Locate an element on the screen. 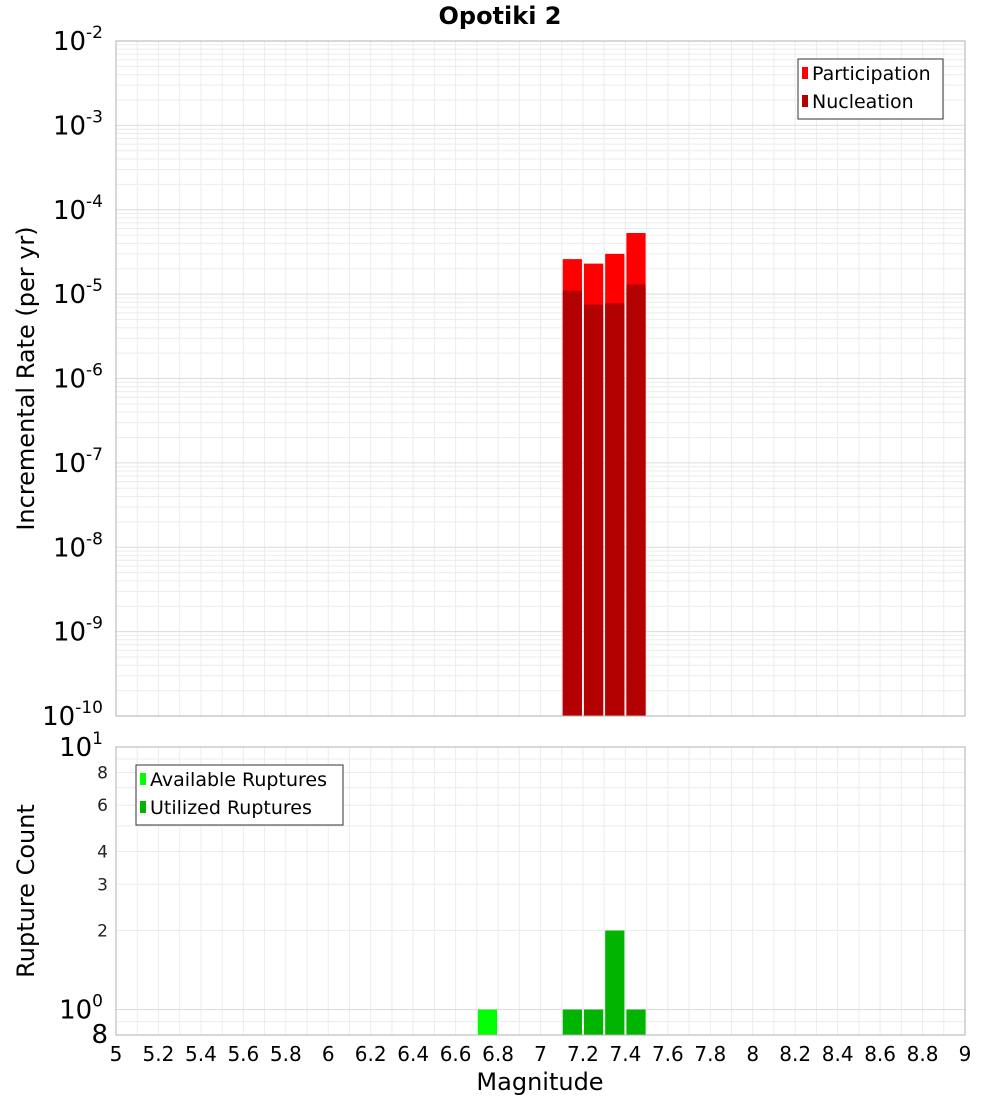 The image size is (1000, 1105). series-utilized-ruptures is located at coordinates (604, 982).